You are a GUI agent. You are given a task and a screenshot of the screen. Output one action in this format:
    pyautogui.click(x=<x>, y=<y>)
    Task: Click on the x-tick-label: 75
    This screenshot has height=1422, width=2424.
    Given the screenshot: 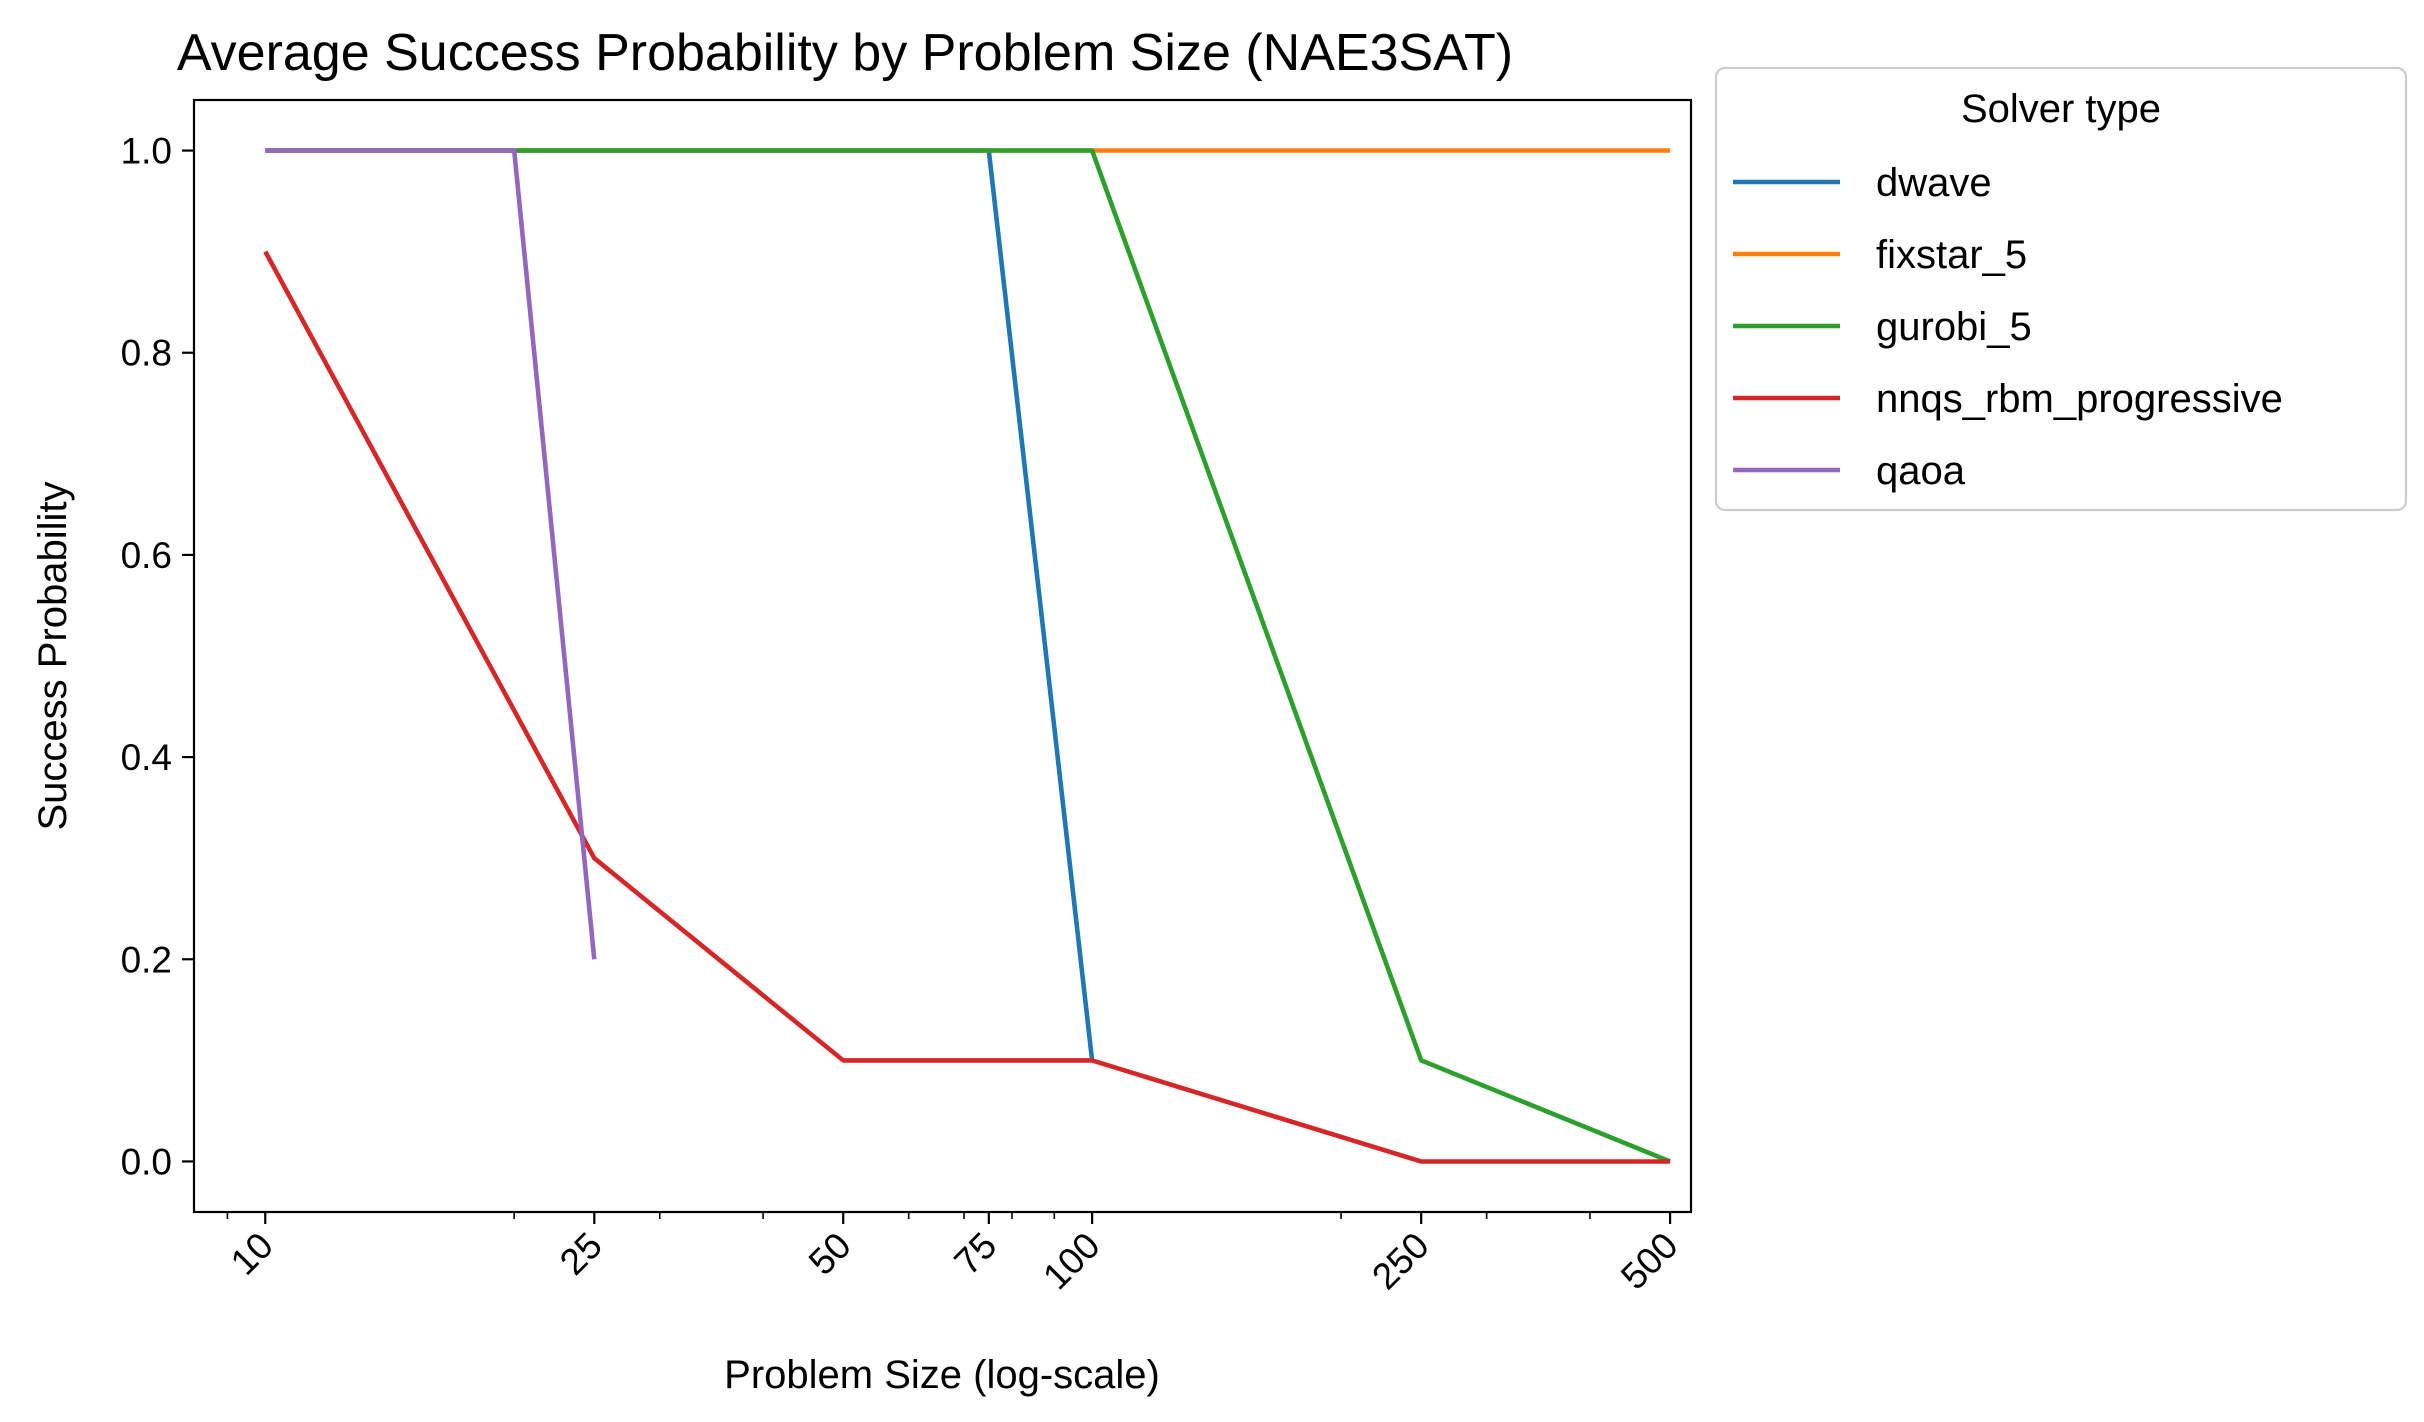 What is the action you would take?
    pyautogui.click(x=975, y=1254)
    